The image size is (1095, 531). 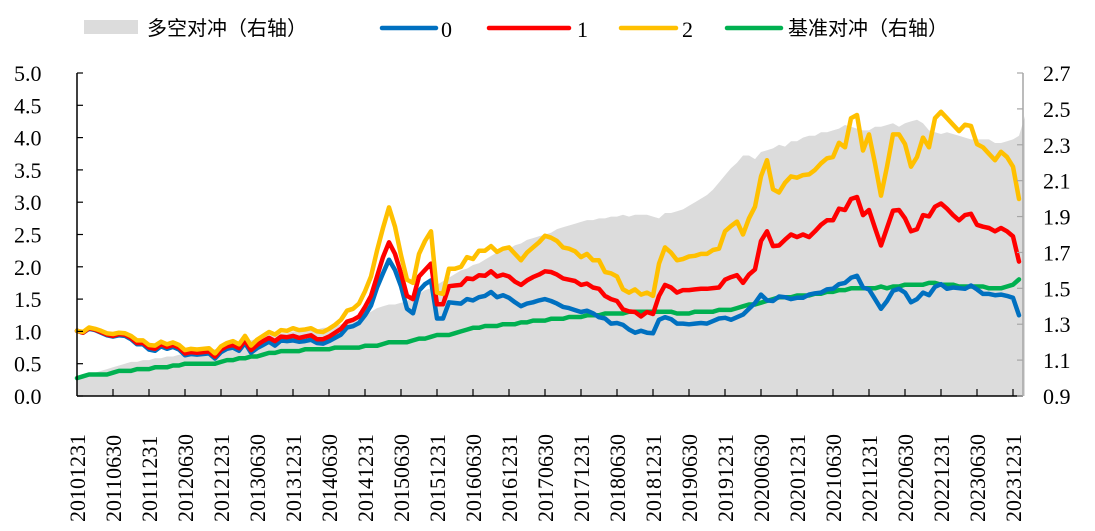 I want to click on x-tick-label: 20211231, so click(x=869, y=478).